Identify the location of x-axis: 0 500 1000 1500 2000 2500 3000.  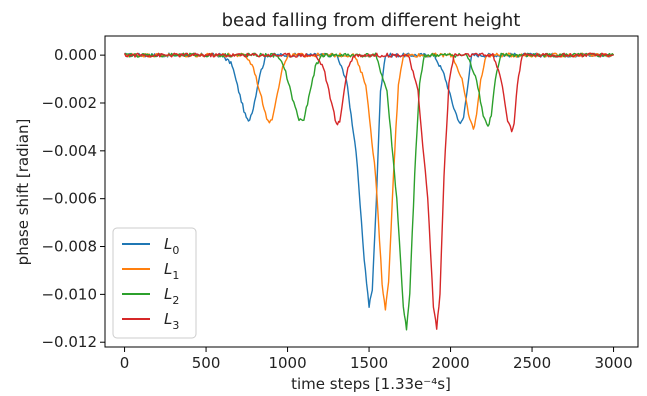
(376, 359).